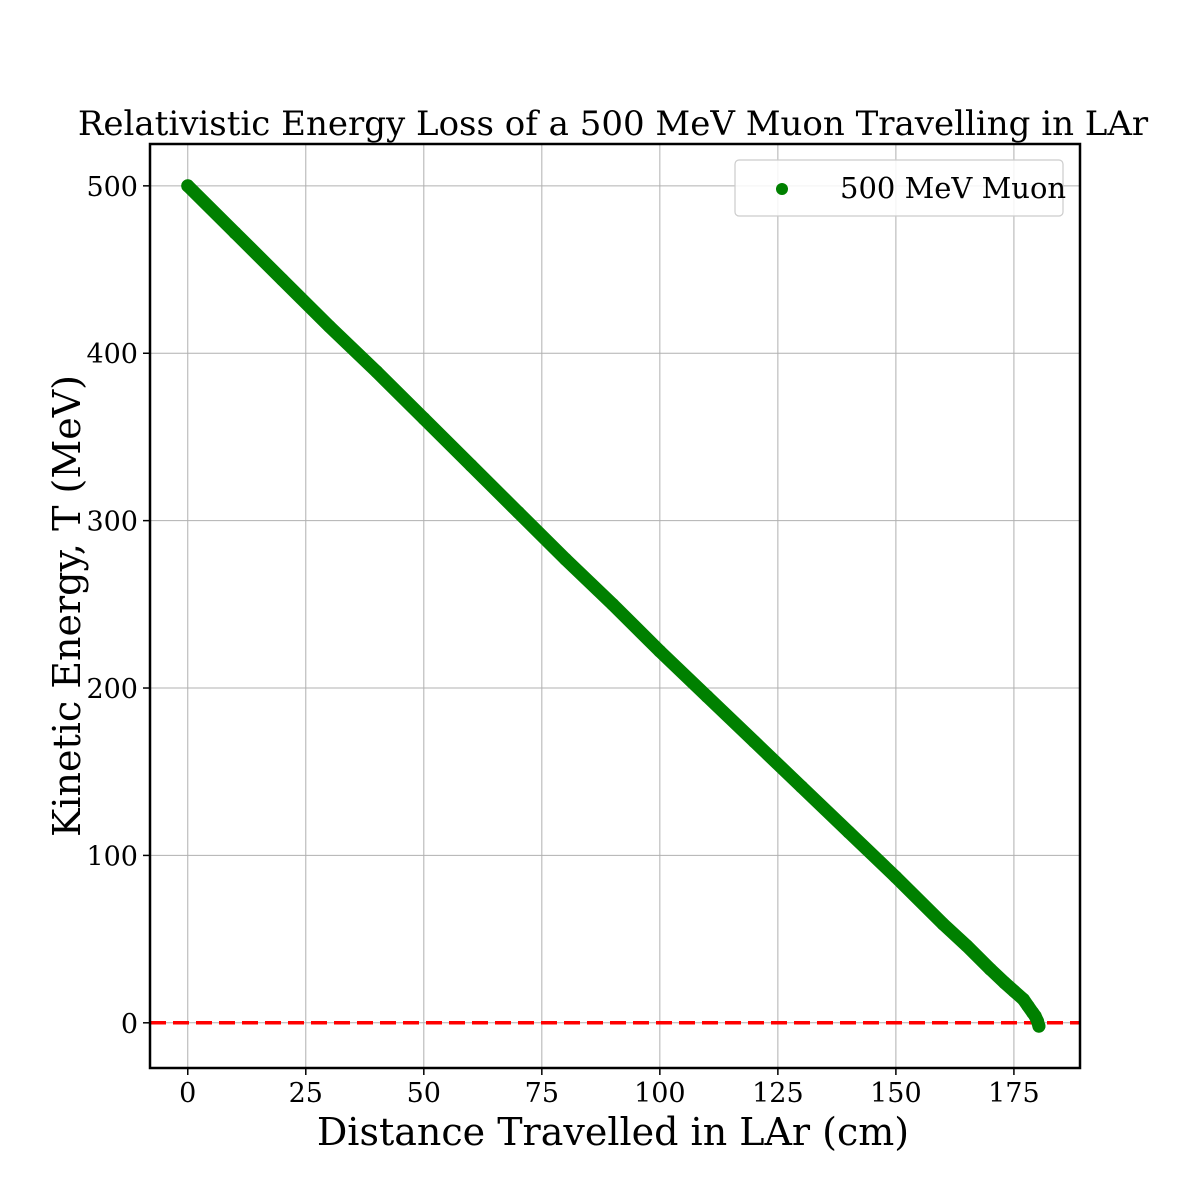 This screenshot has width=1200, height=1200. I want to click on x-tick-label: 100, so click(660, 1093).